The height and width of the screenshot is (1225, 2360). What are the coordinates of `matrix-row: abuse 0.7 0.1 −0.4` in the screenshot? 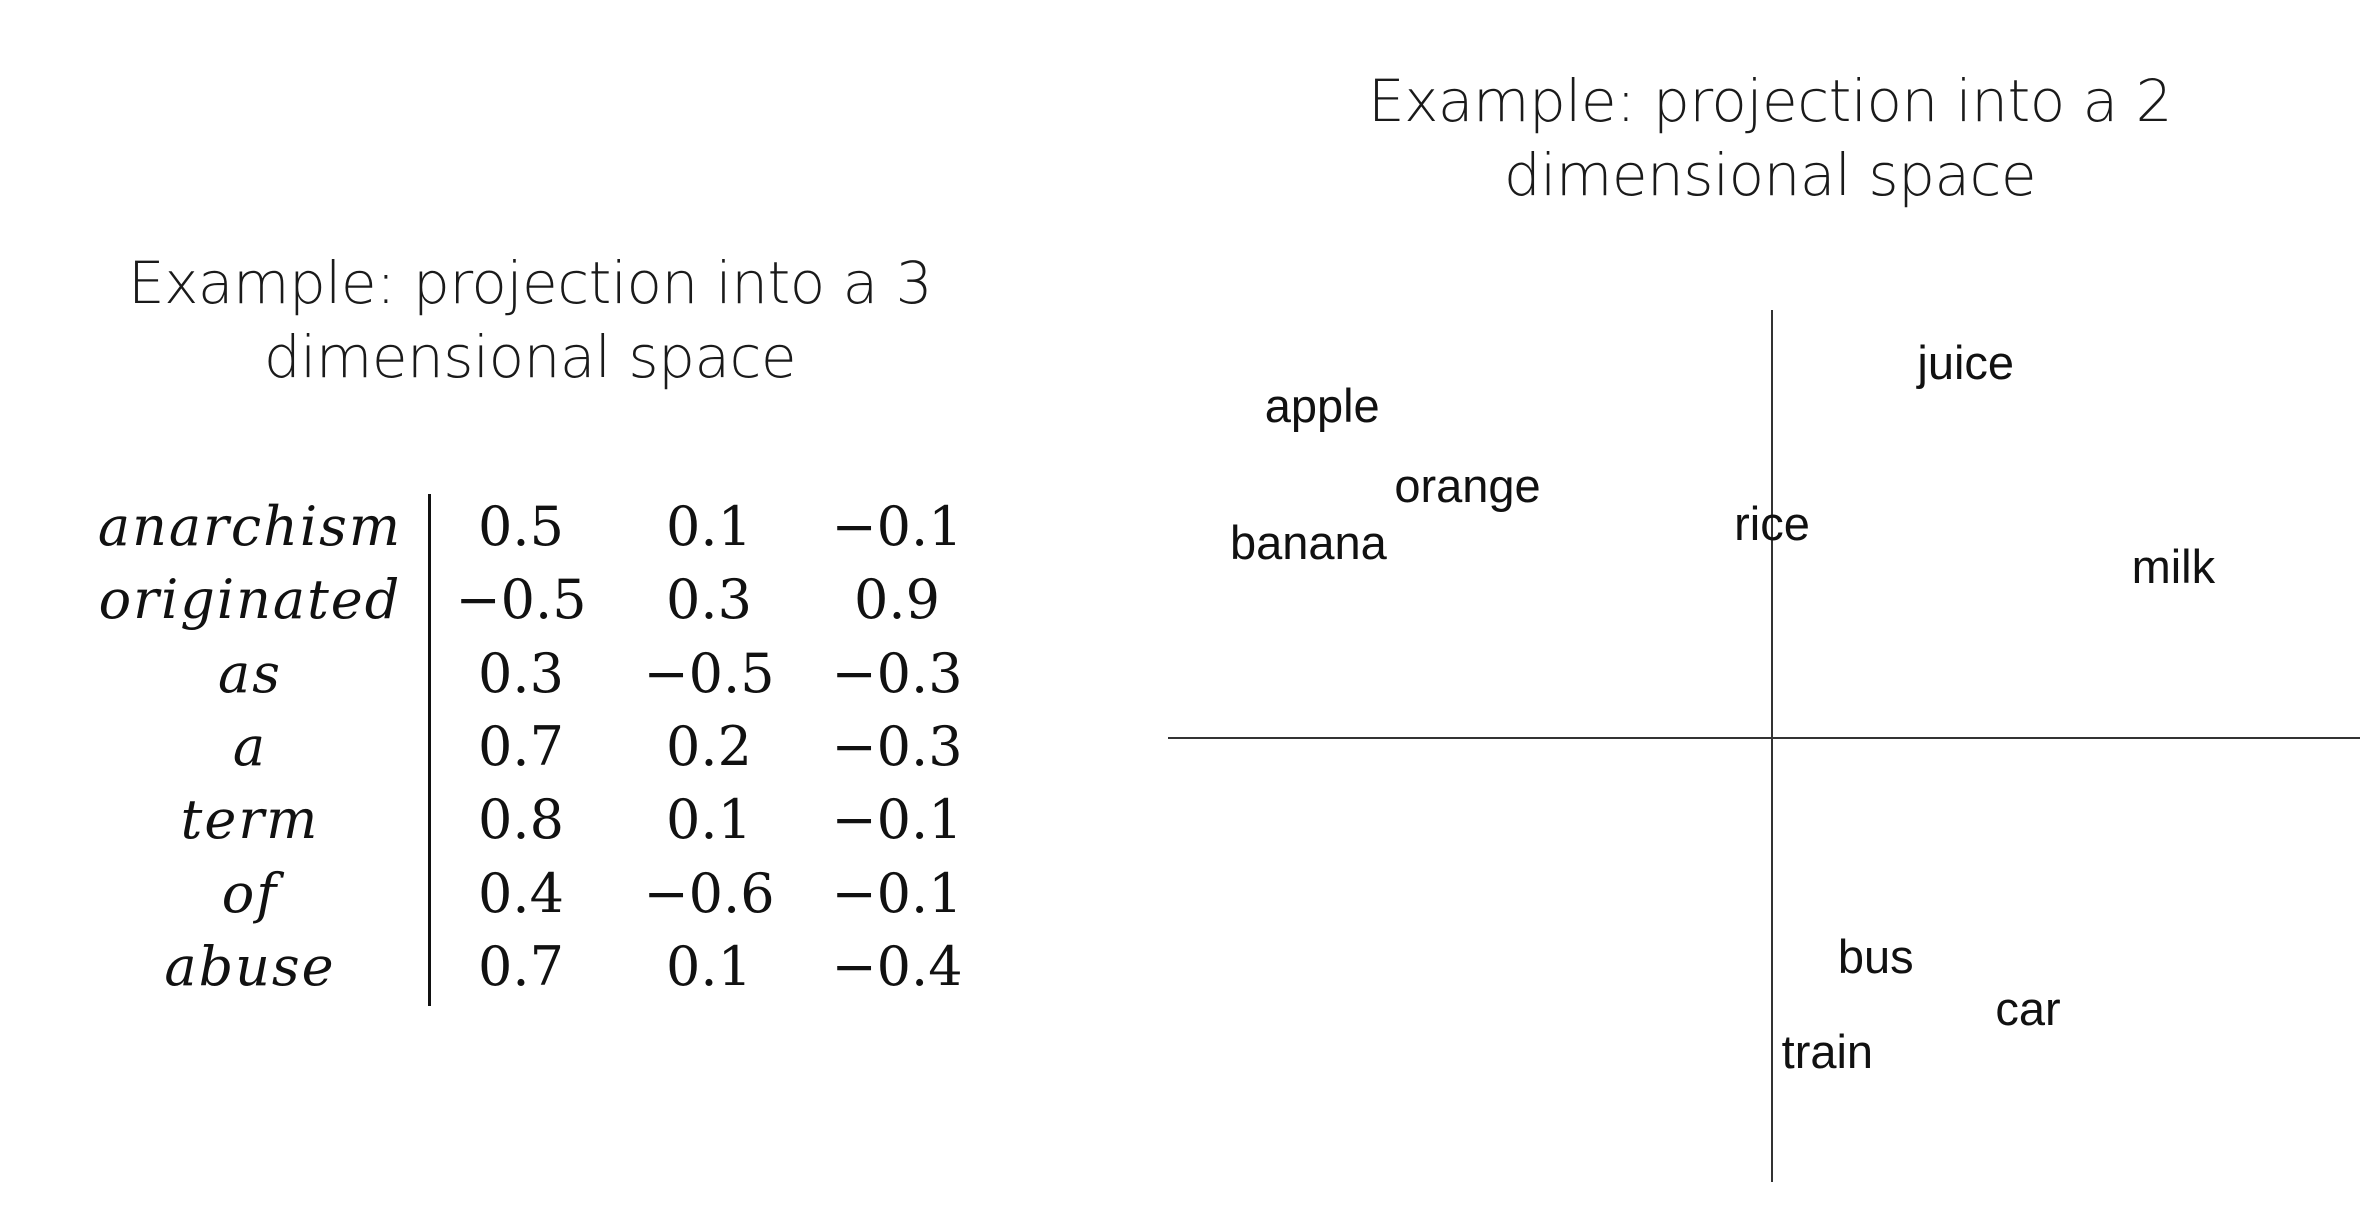 It's located at (520, 966).